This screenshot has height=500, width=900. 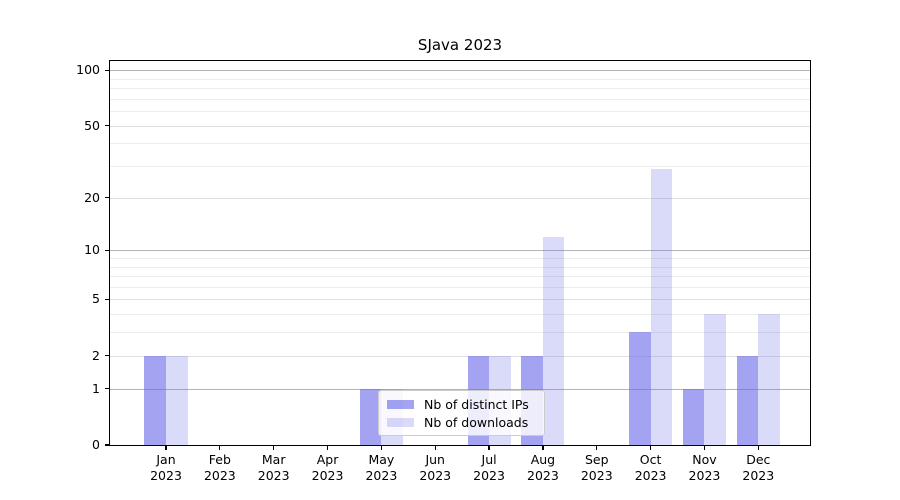 I want to click on legend-swatch-distinct-ips, so click(x=400, y=404).